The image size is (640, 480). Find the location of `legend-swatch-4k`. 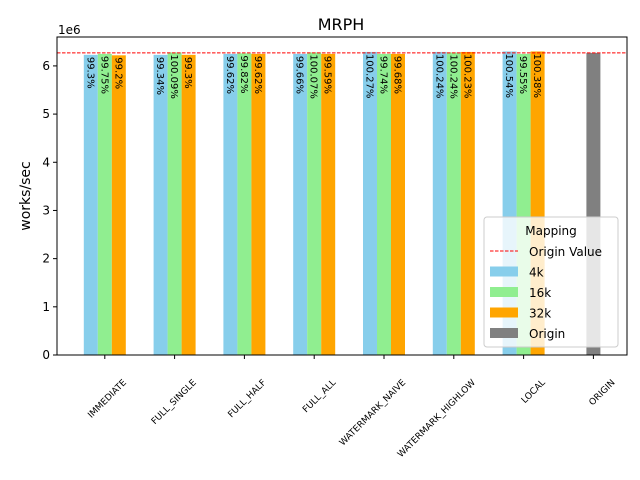

legend-swatch-4k is located at coordinates (504, 271).